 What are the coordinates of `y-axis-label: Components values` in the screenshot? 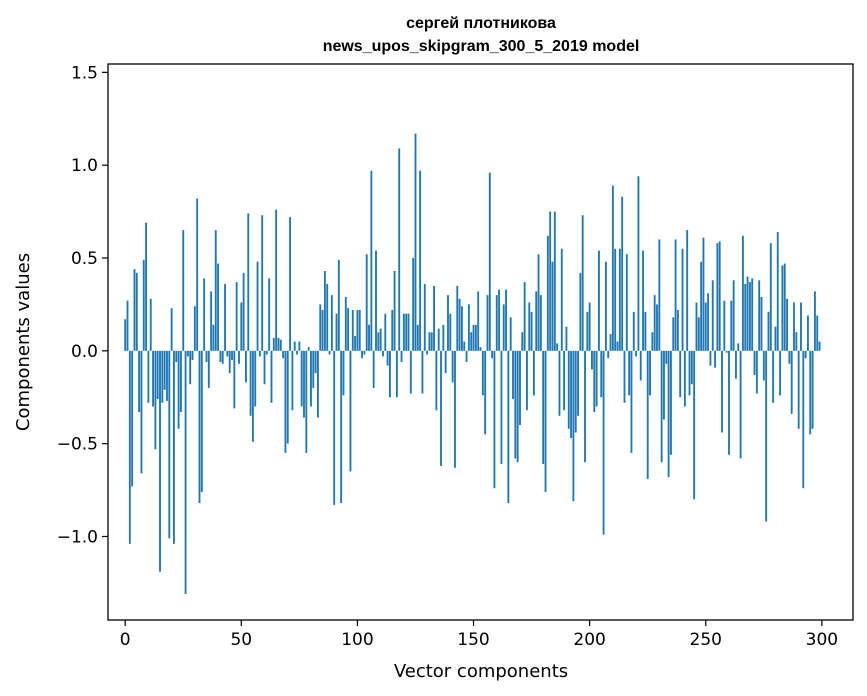 It's located at (23, 342).